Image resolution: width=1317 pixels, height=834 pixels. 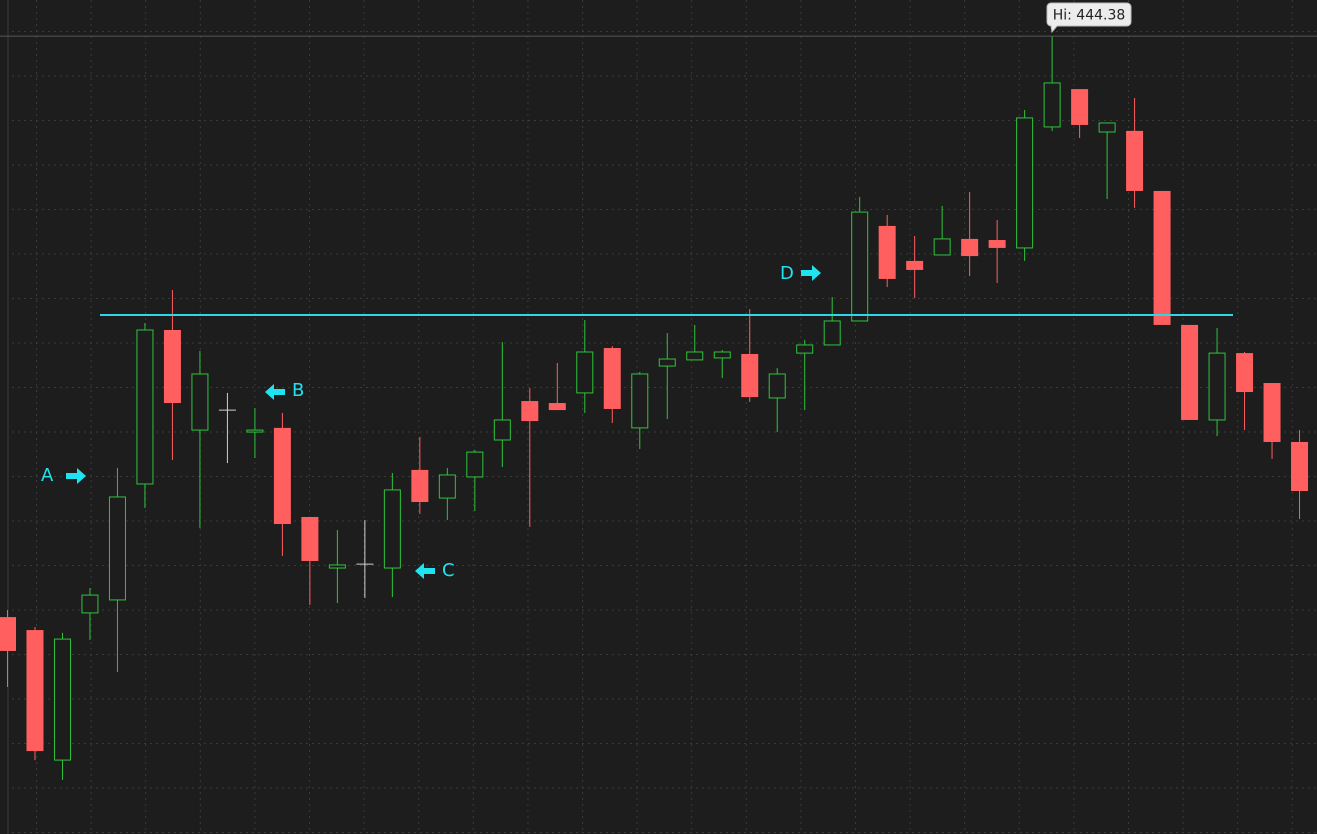 I want to click on annotation-b: B, so click(x=284, y=390).